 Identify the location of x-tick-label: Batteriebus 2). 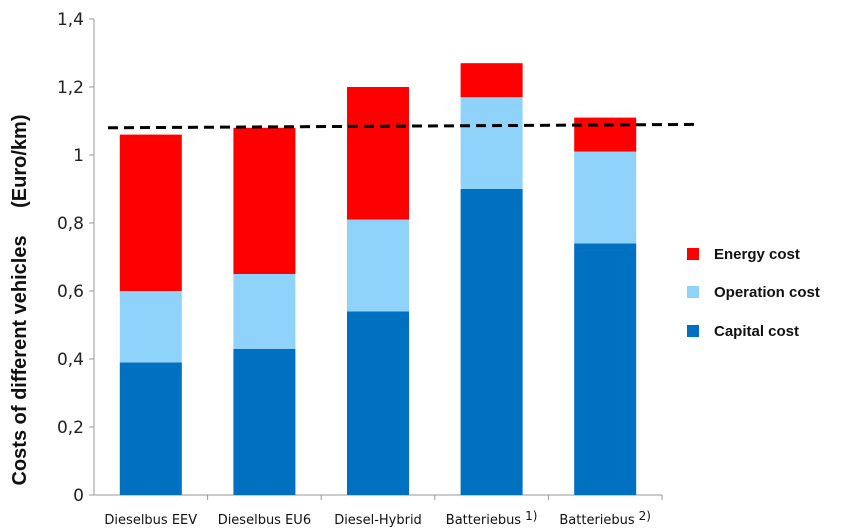
(605, 518).